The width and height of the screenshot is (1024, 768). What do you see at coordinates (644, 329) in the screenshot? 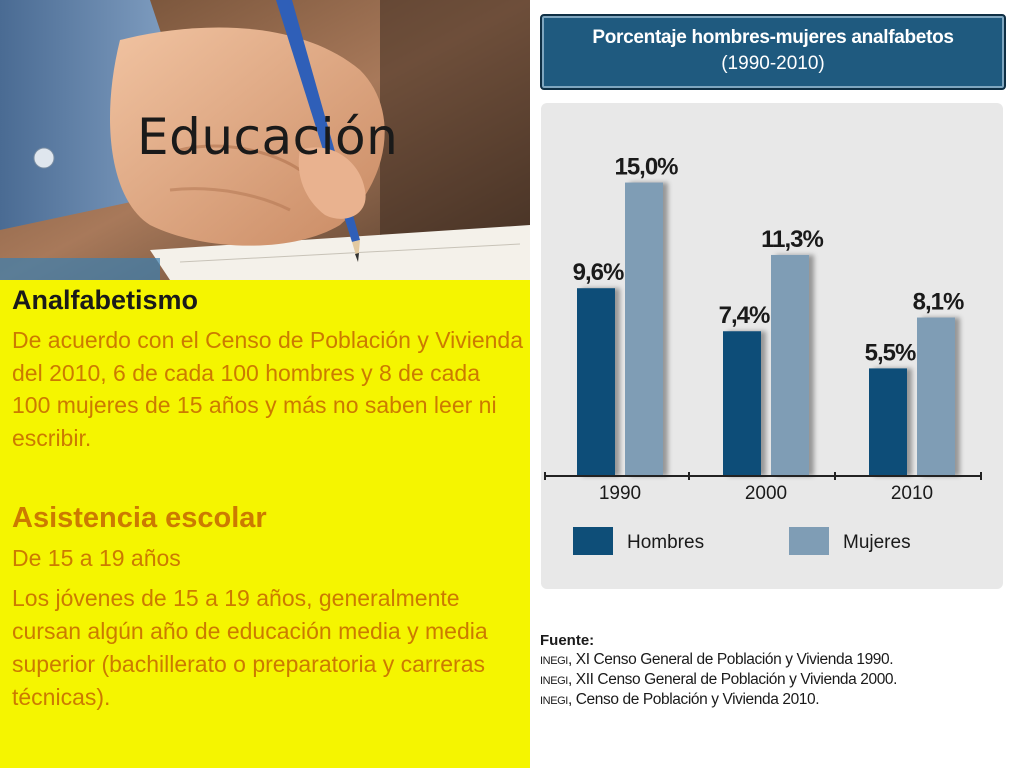
I see `bar-mujeres-1990` at bounding box center [644, 329].